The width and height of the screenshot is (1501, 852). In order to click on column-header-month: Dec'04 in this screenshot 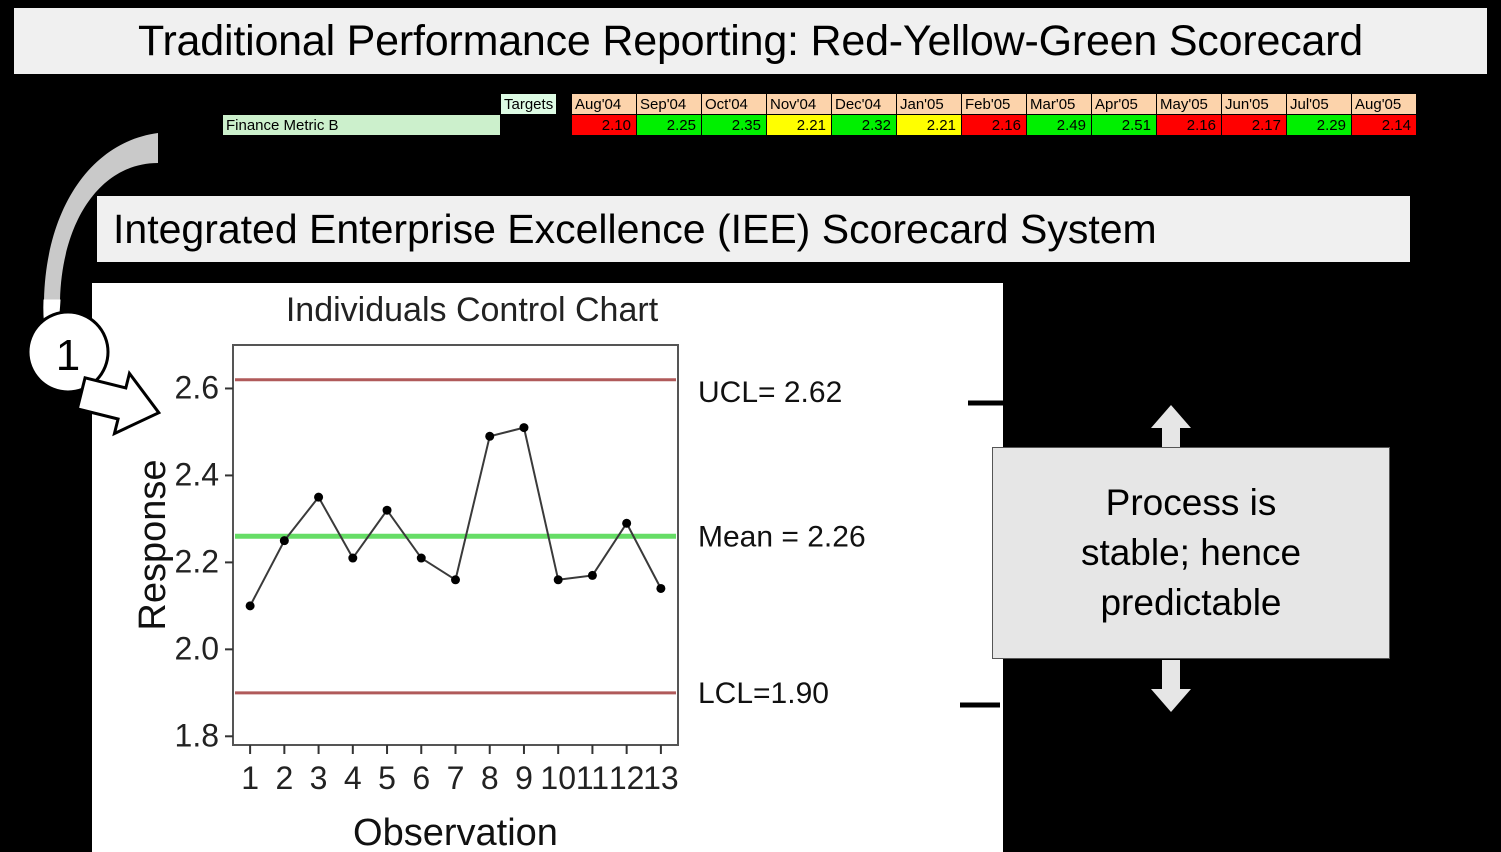, I will do `click(864, 104)`.